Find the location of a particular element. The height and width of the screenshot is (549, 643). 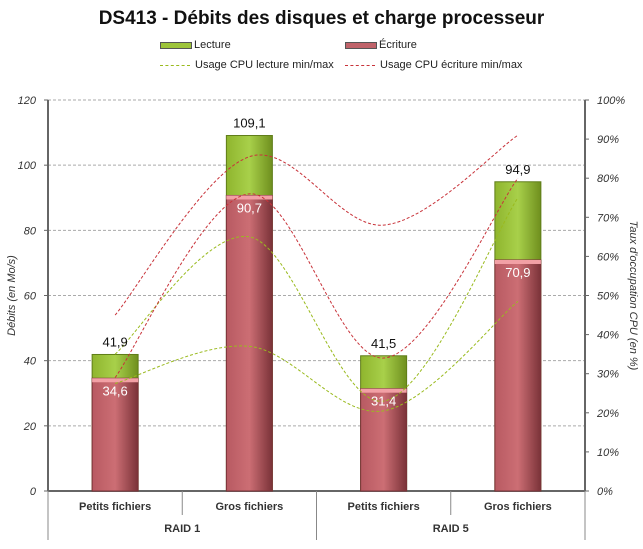

y2-tick-label: 100% is located at coordinates (611, 101).